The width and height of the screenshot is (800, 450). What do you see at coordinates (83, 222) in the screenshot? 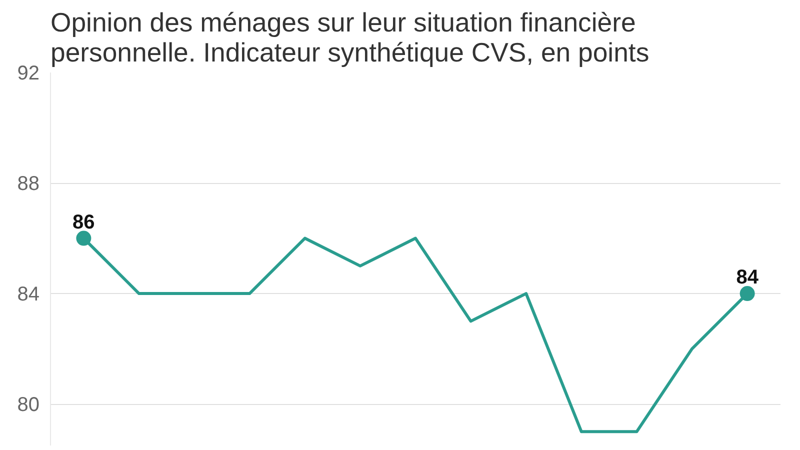
I see `data-label: 86` at bounding box center [83, 222].